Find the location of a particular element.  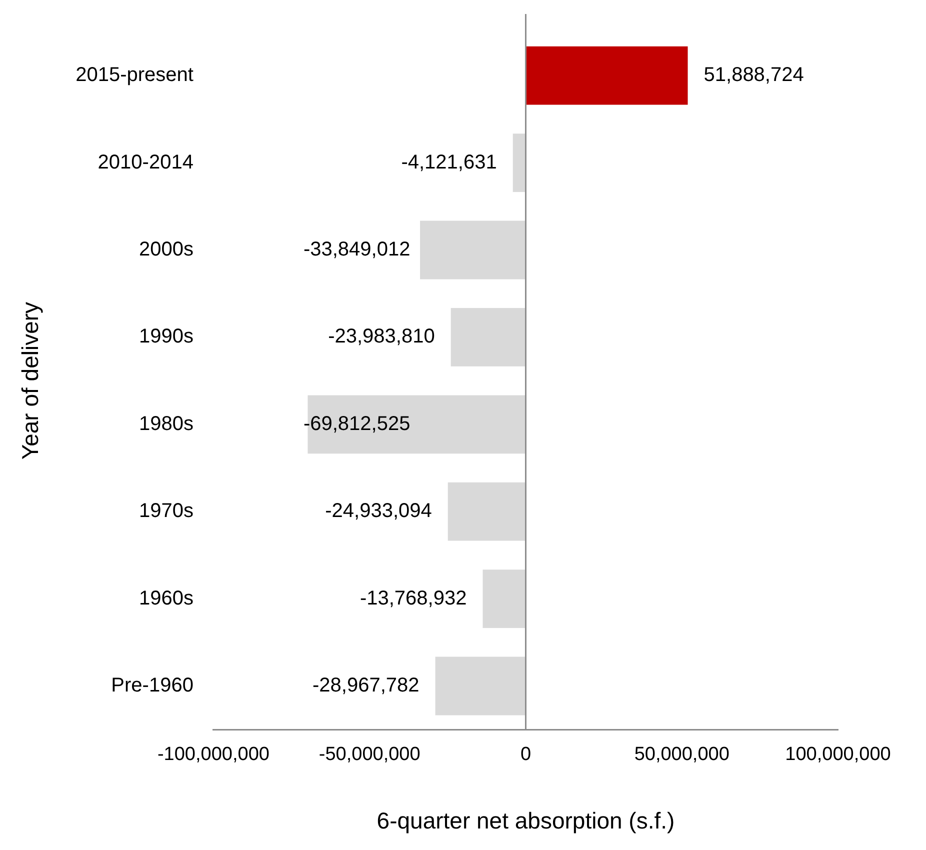

y-tick-label: 1970s is located at coordinates (166, 511).